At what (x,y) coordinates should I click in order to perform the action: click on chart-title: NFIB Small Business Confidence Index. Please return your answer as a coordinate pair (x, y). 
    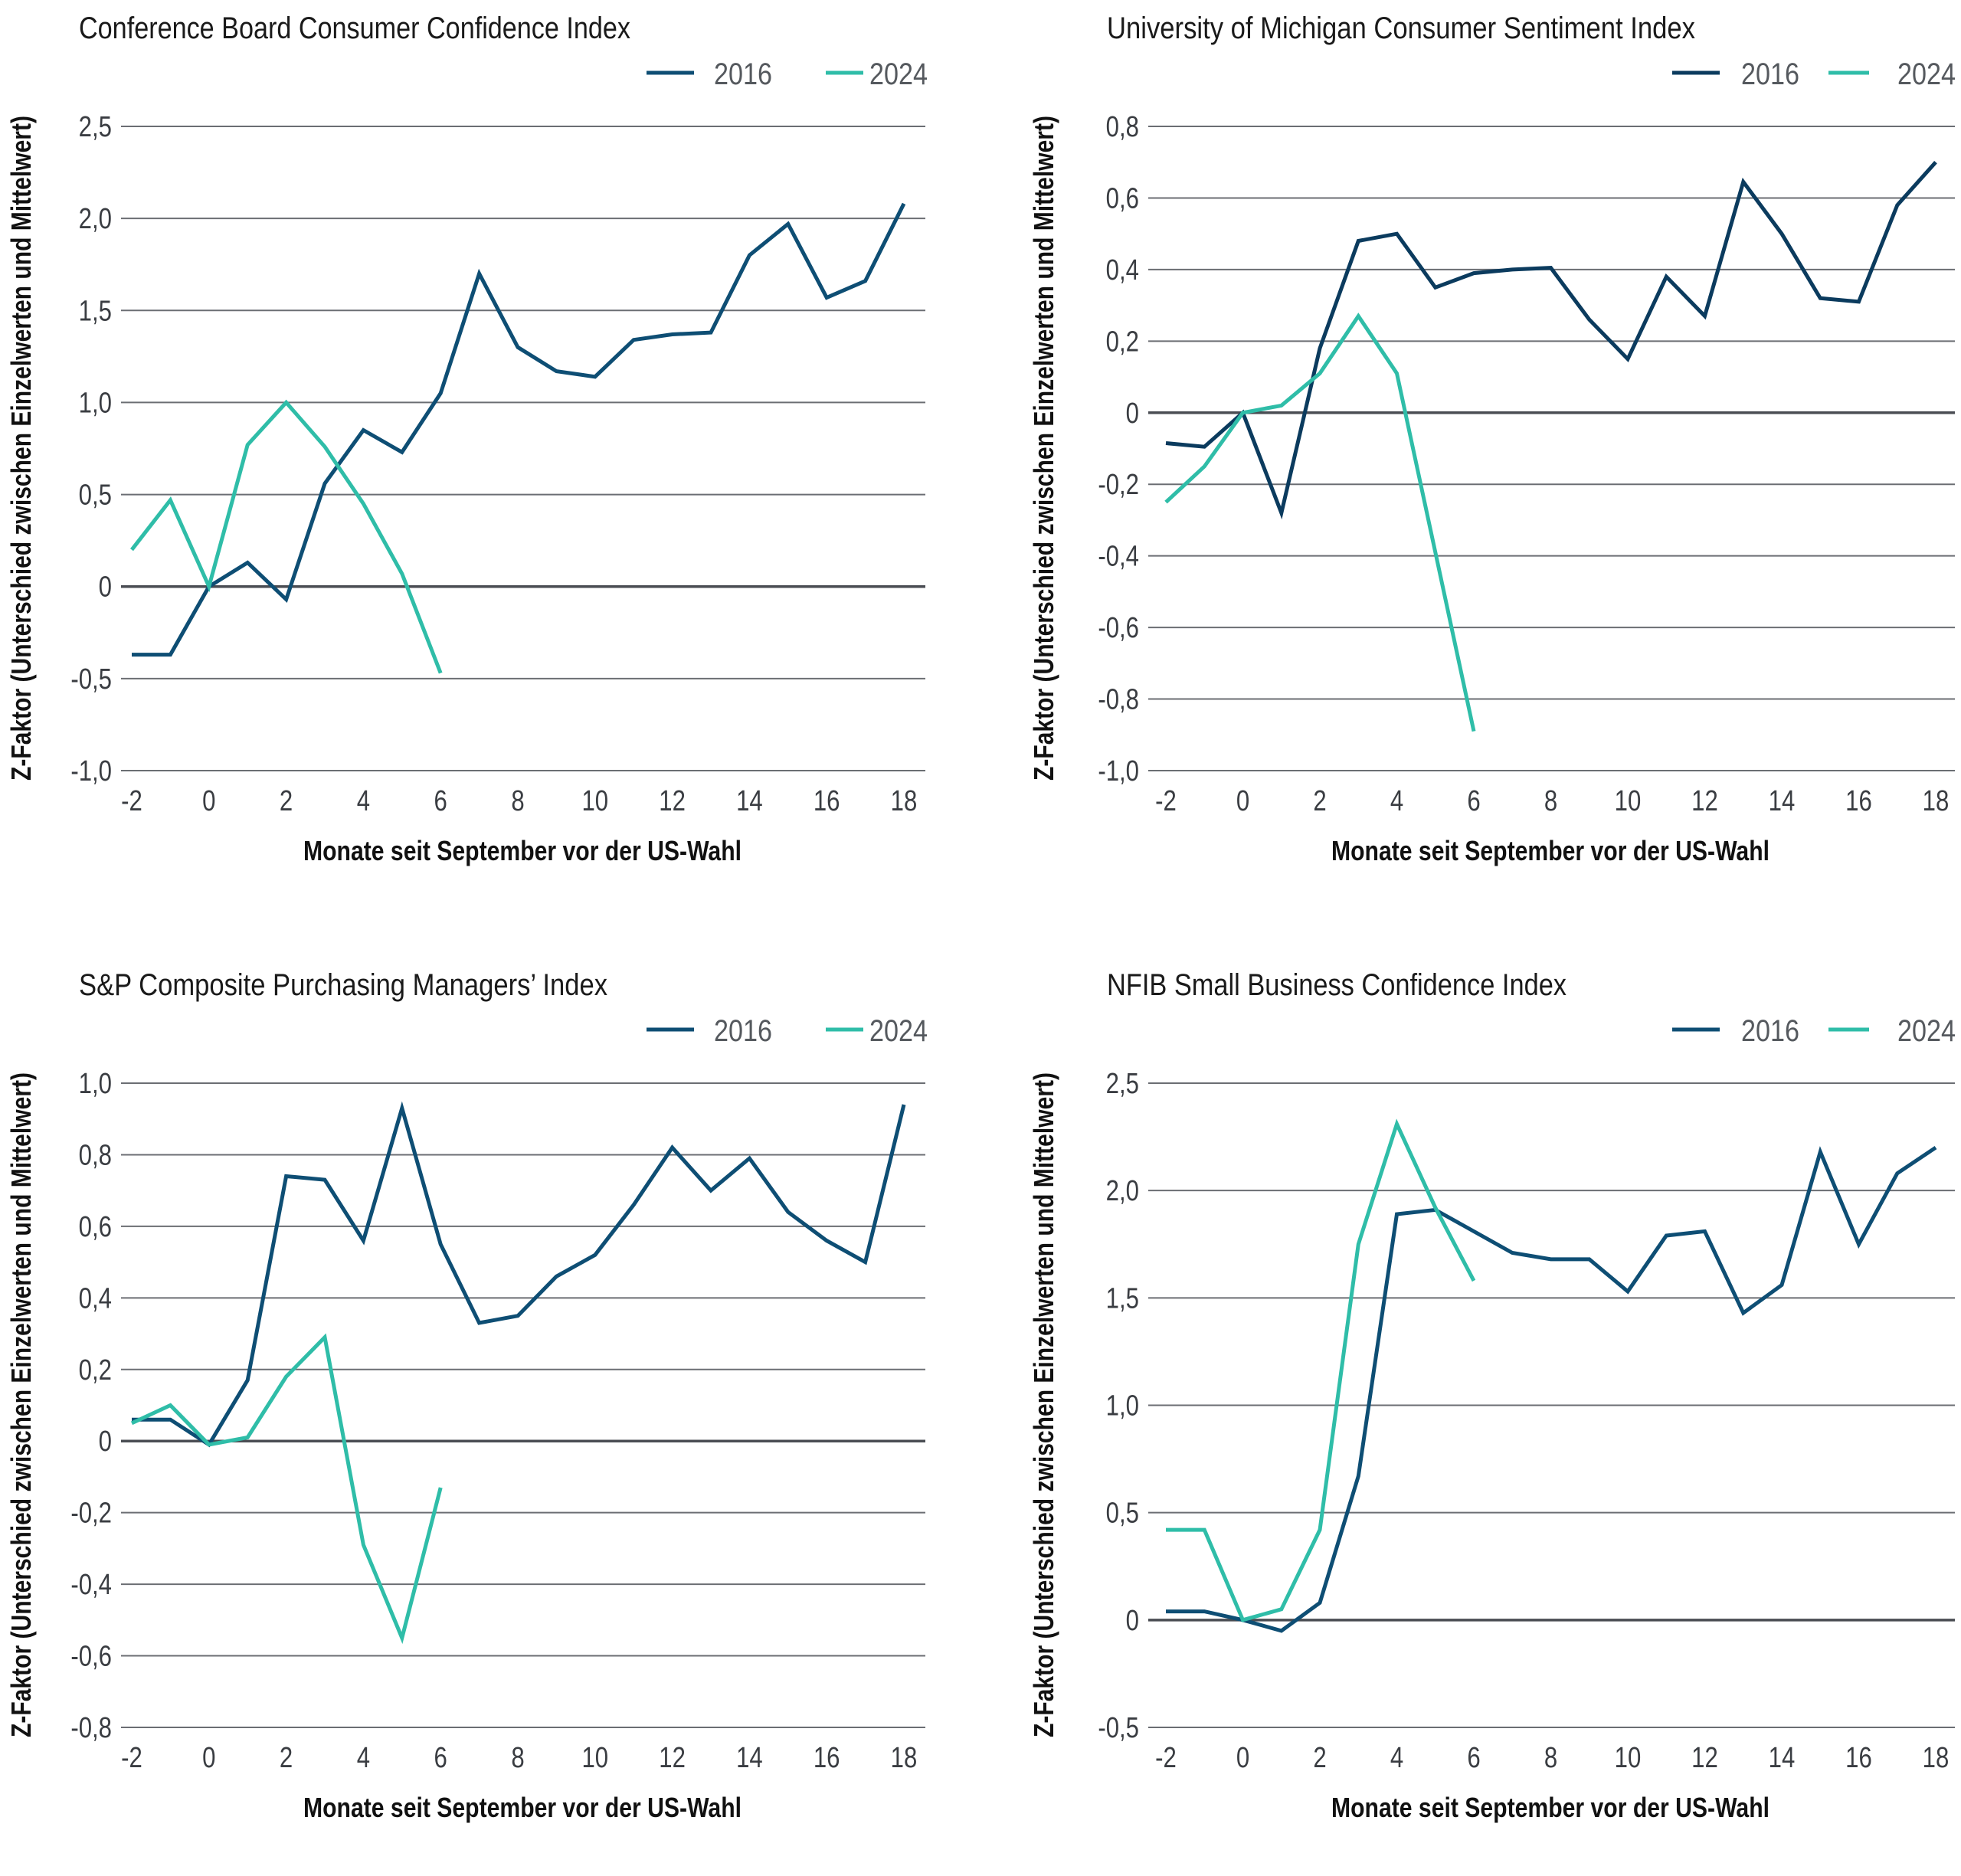
    Looking at the image, I should click on (1337, 985).